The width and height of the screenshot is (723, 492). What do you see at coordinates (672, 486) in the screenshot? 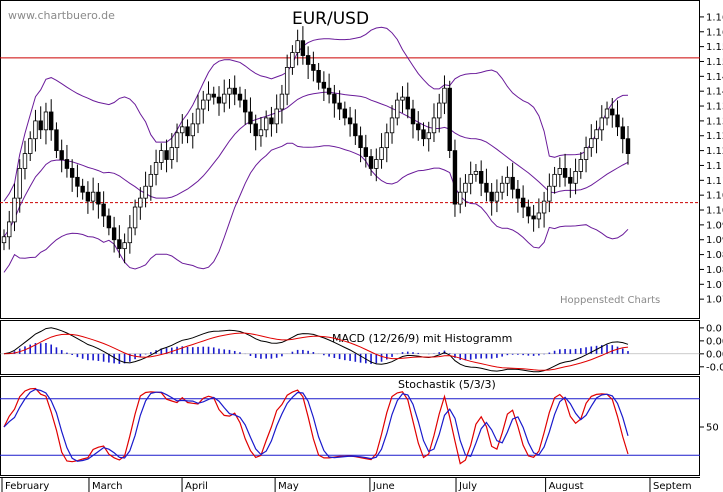
I see `month-label: Septem` at bounding box center [672, 486].